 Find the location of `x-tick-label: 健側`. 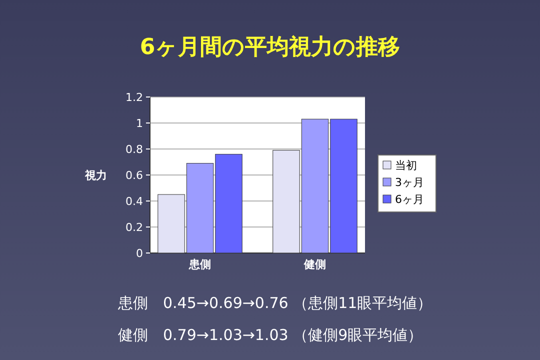

x-tick-label: 健側 is located at coordinates (314, 264).